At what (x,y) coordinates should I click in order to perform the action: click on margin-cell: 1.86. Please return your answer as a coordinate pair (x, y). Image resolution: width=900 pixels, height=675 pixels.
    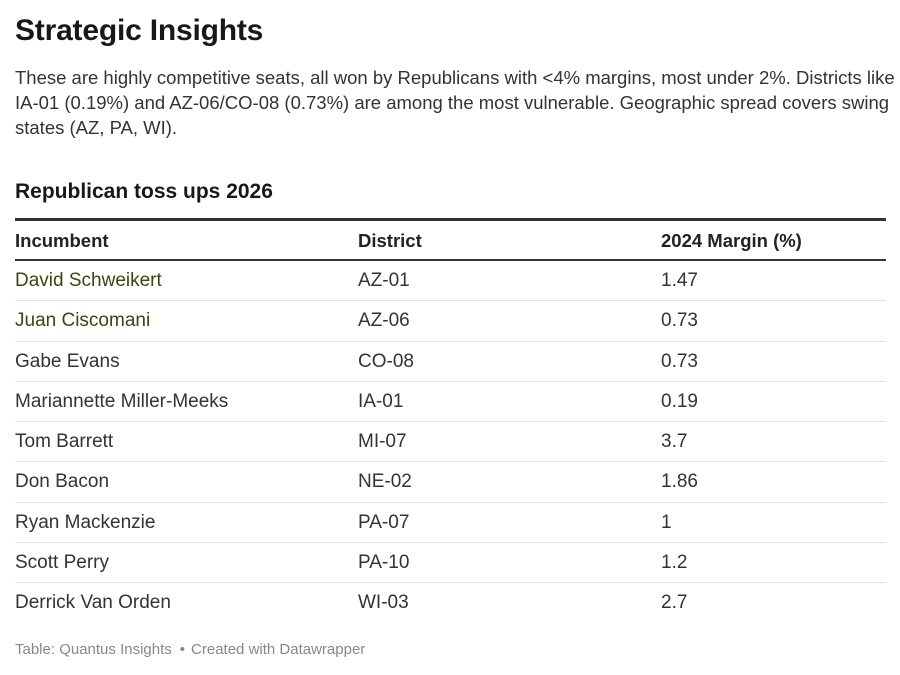
    Looking at the image, I should click on (679, 482).